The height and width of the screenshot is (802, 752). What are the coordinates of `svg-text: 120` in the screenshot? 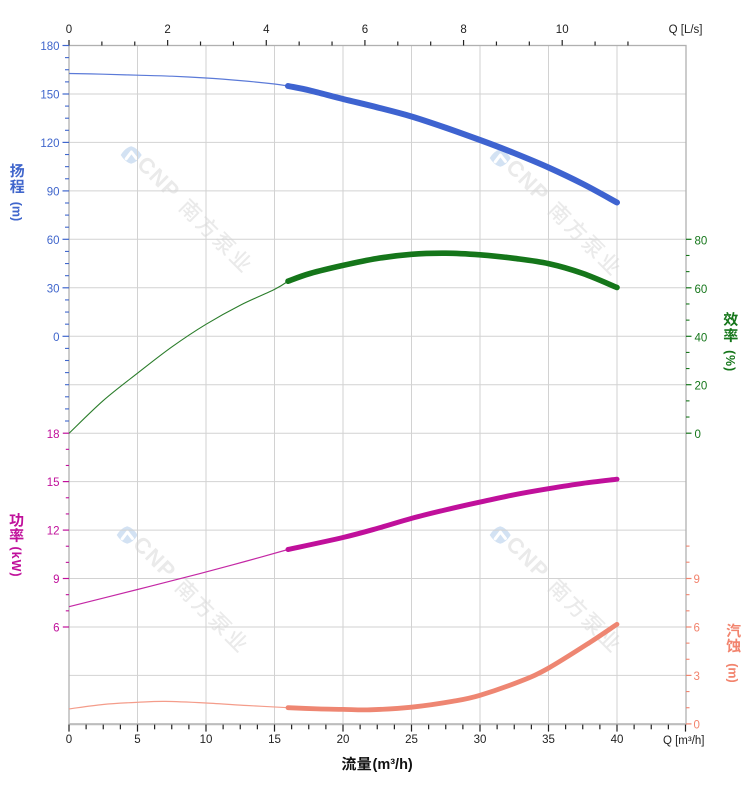 It's located at (49, 144).